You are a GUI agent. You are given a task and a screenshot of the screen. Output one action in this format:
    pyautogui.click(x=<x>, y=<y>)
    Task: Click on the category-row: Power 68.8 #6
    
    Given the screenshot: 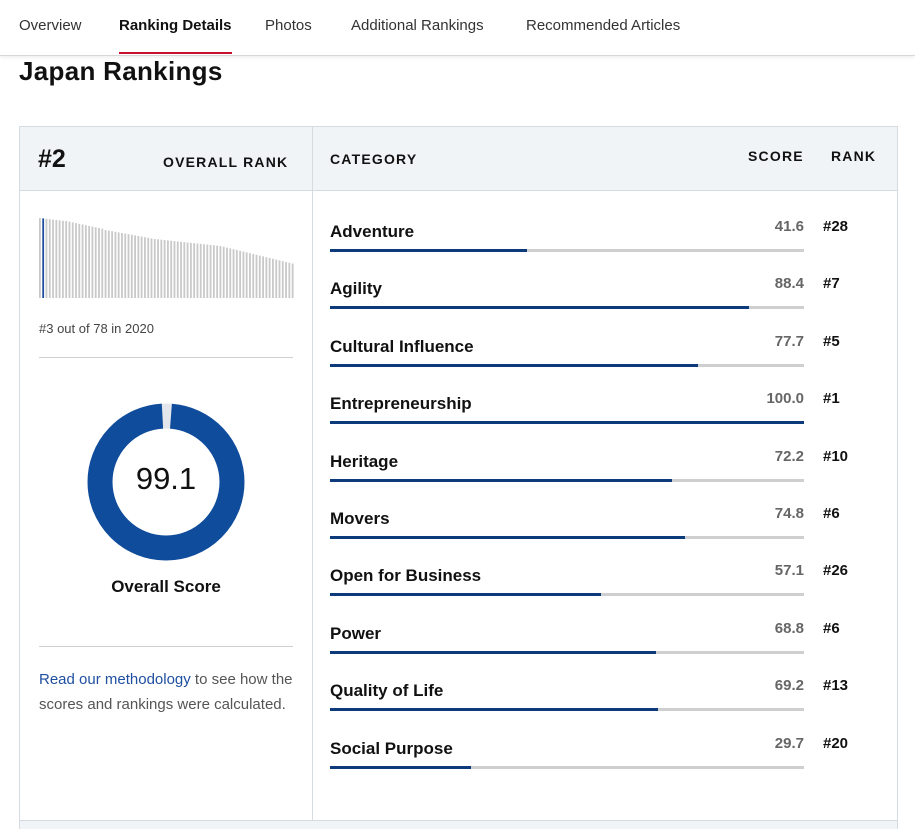 What is the action you would take?
    pyautogui.click(x=605, y=651)
    